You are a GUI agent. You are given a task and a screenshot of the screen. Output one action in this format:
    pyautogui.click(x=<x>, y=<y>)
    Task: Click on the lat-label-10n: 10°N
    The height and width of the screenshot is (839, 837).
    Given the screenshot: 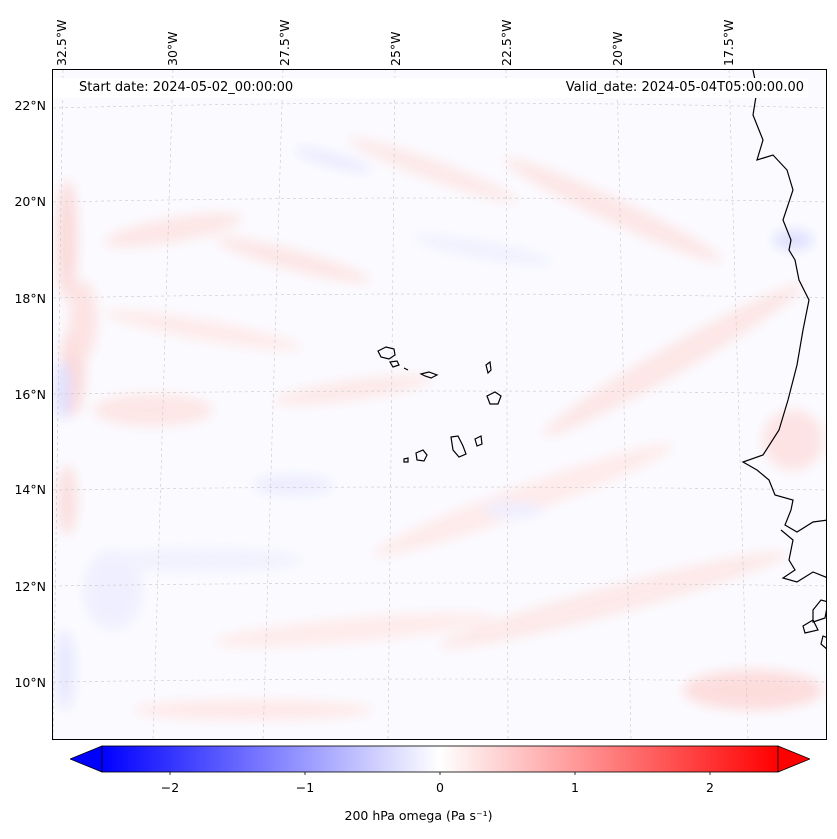 What is the action you would take?
    pyautogui.click(x=30, y=682)
    